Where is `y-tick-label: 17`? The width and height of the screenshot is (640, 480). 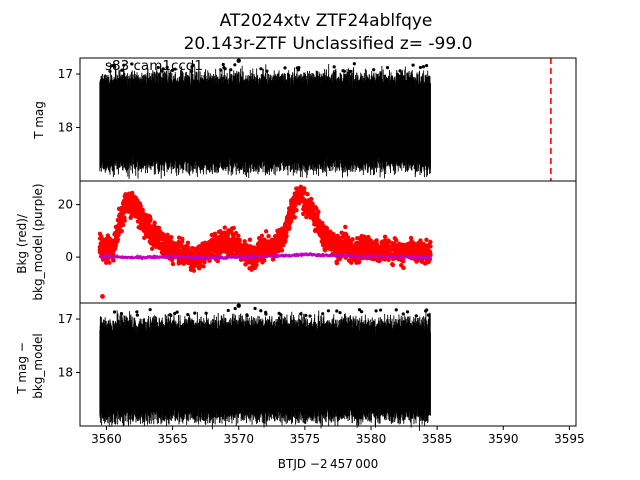
y-tick-label: 17 is located at coordinates (65, 74).